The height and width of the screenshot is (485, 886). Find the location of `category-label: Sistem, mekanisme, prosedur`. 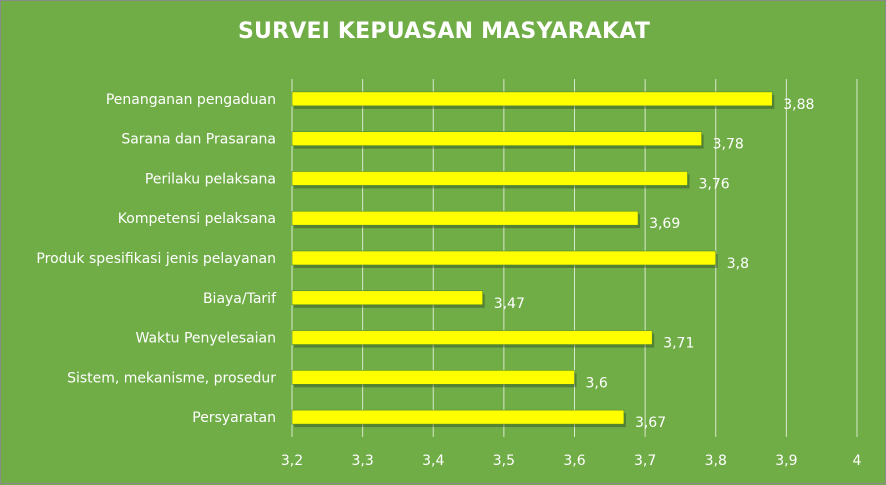

category-label: Sistem, mekanisme, prosedur is located at coordinates (171, 378).